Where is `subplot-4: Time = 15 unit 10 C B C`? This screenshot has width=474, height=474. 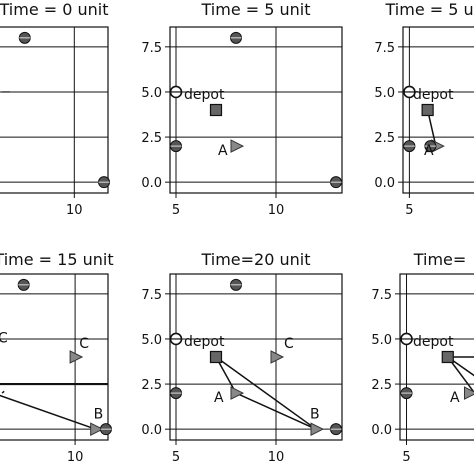 subplot-4: Time = 15 unit 10 C B C is located at coordinates (57, 357).